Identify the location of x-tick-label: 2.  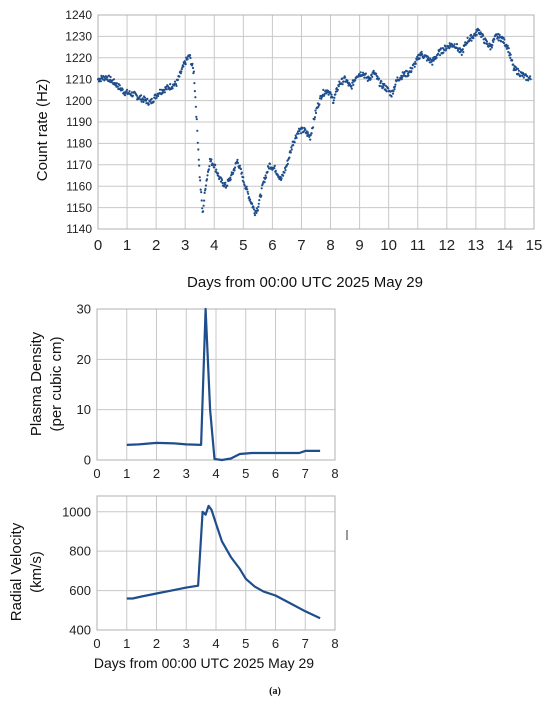
(156, 643).